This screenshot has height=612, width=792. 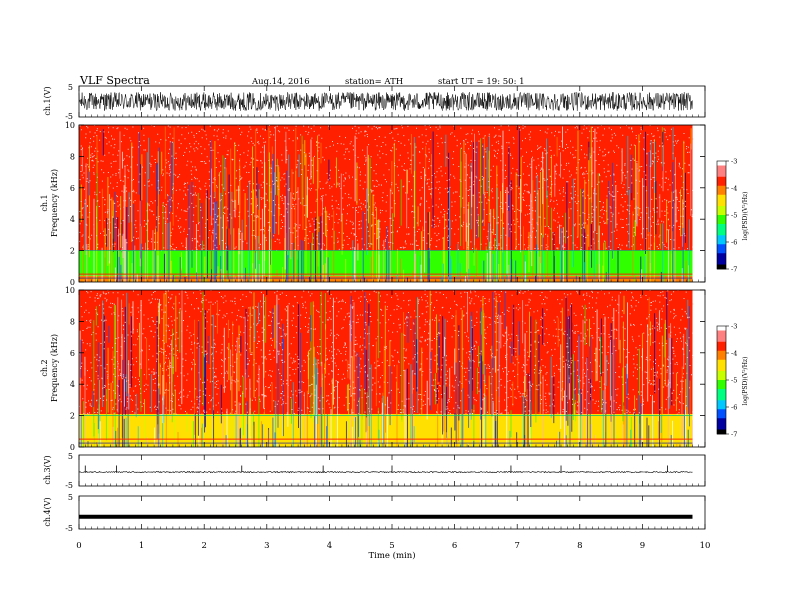 What do you see at coordinates (734, 381) in the screenshot?
I see `ch2-spec-colorbar-tick-label-2: -5` at bounding box center [734, 381].